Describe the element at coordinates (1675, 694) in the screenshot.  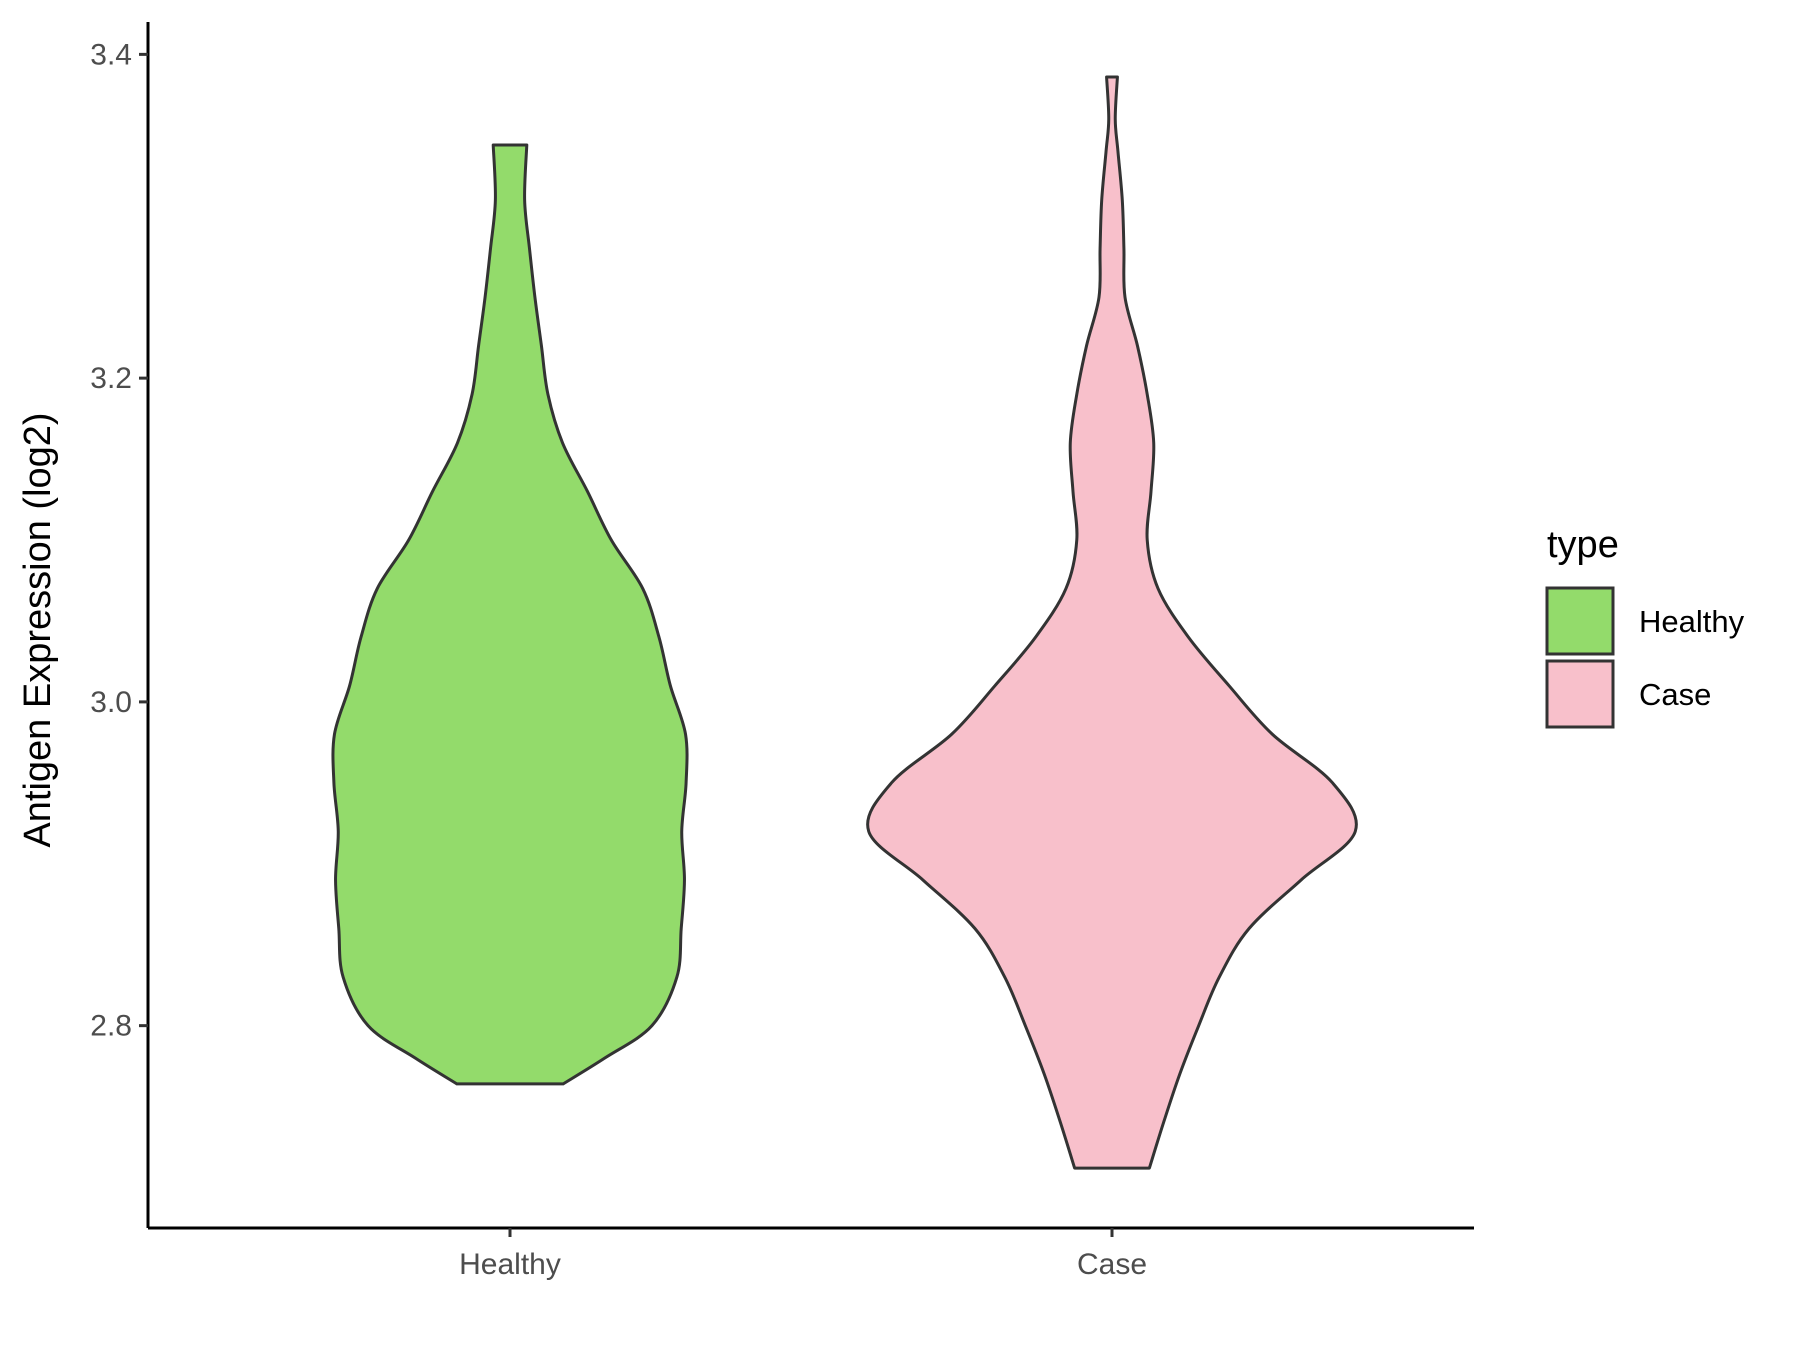
I see `legend-label-case: Case` at that location.